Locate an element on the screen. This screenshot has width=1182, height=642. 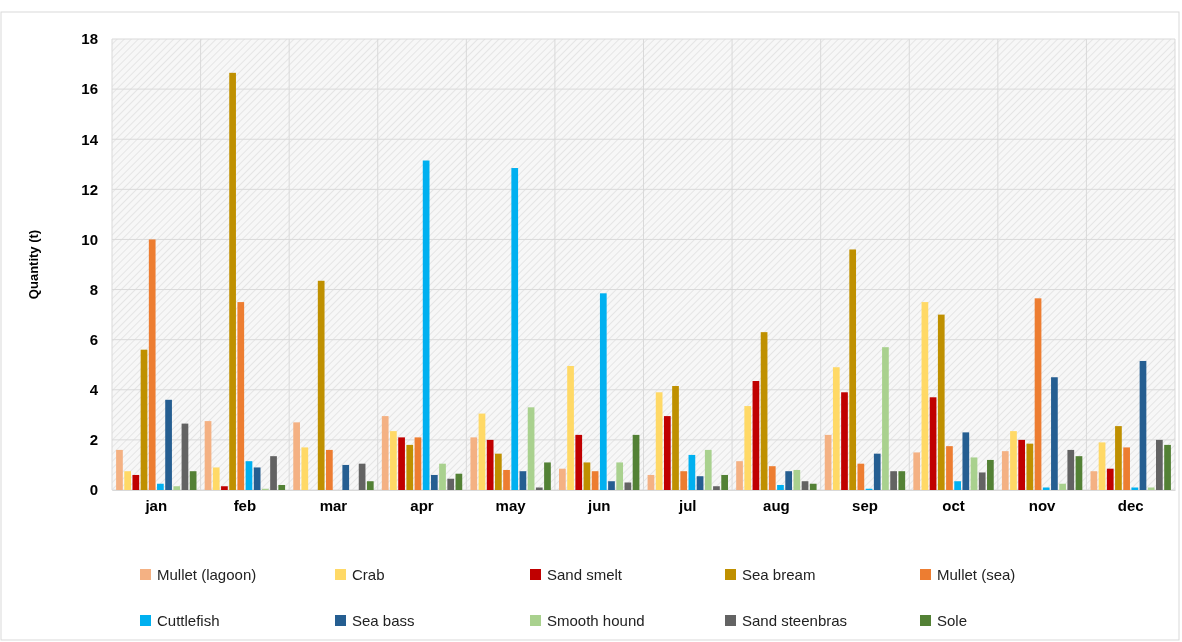
legend-label: Crab is located at coordinates (368, 574).